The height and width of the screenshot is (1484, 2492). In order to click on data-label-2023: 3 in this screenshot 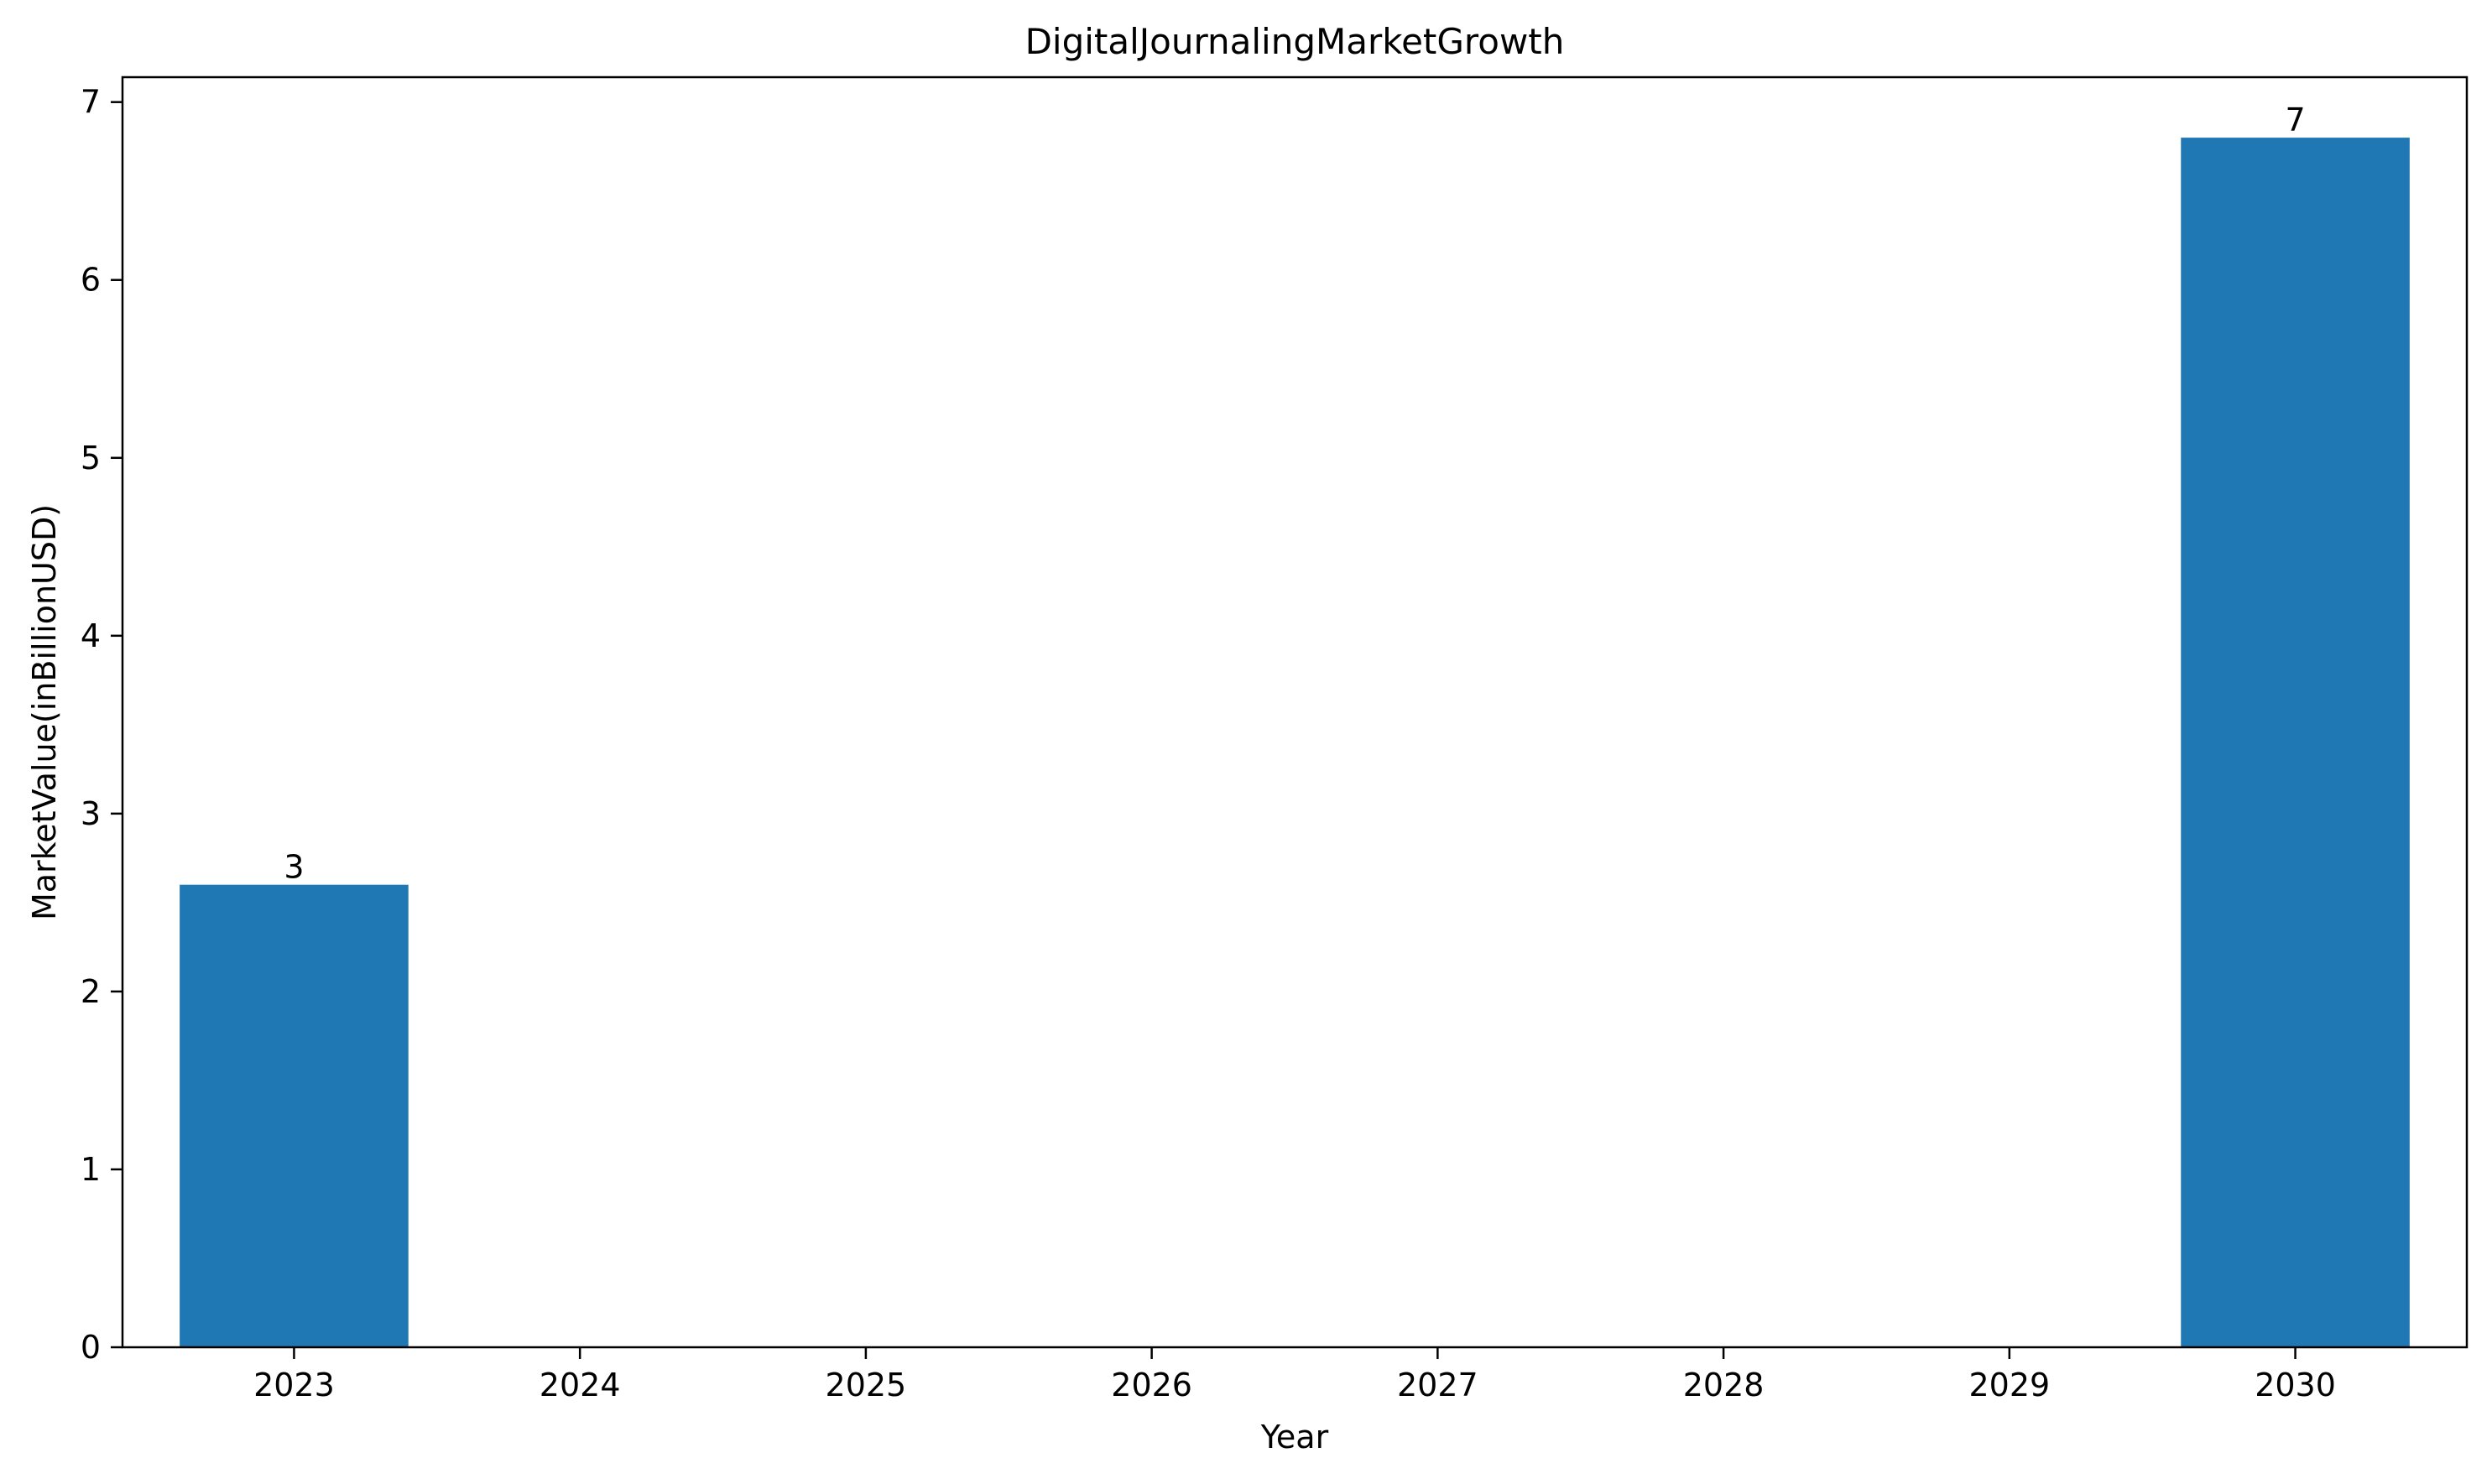, I will do `click(294, 867)`.